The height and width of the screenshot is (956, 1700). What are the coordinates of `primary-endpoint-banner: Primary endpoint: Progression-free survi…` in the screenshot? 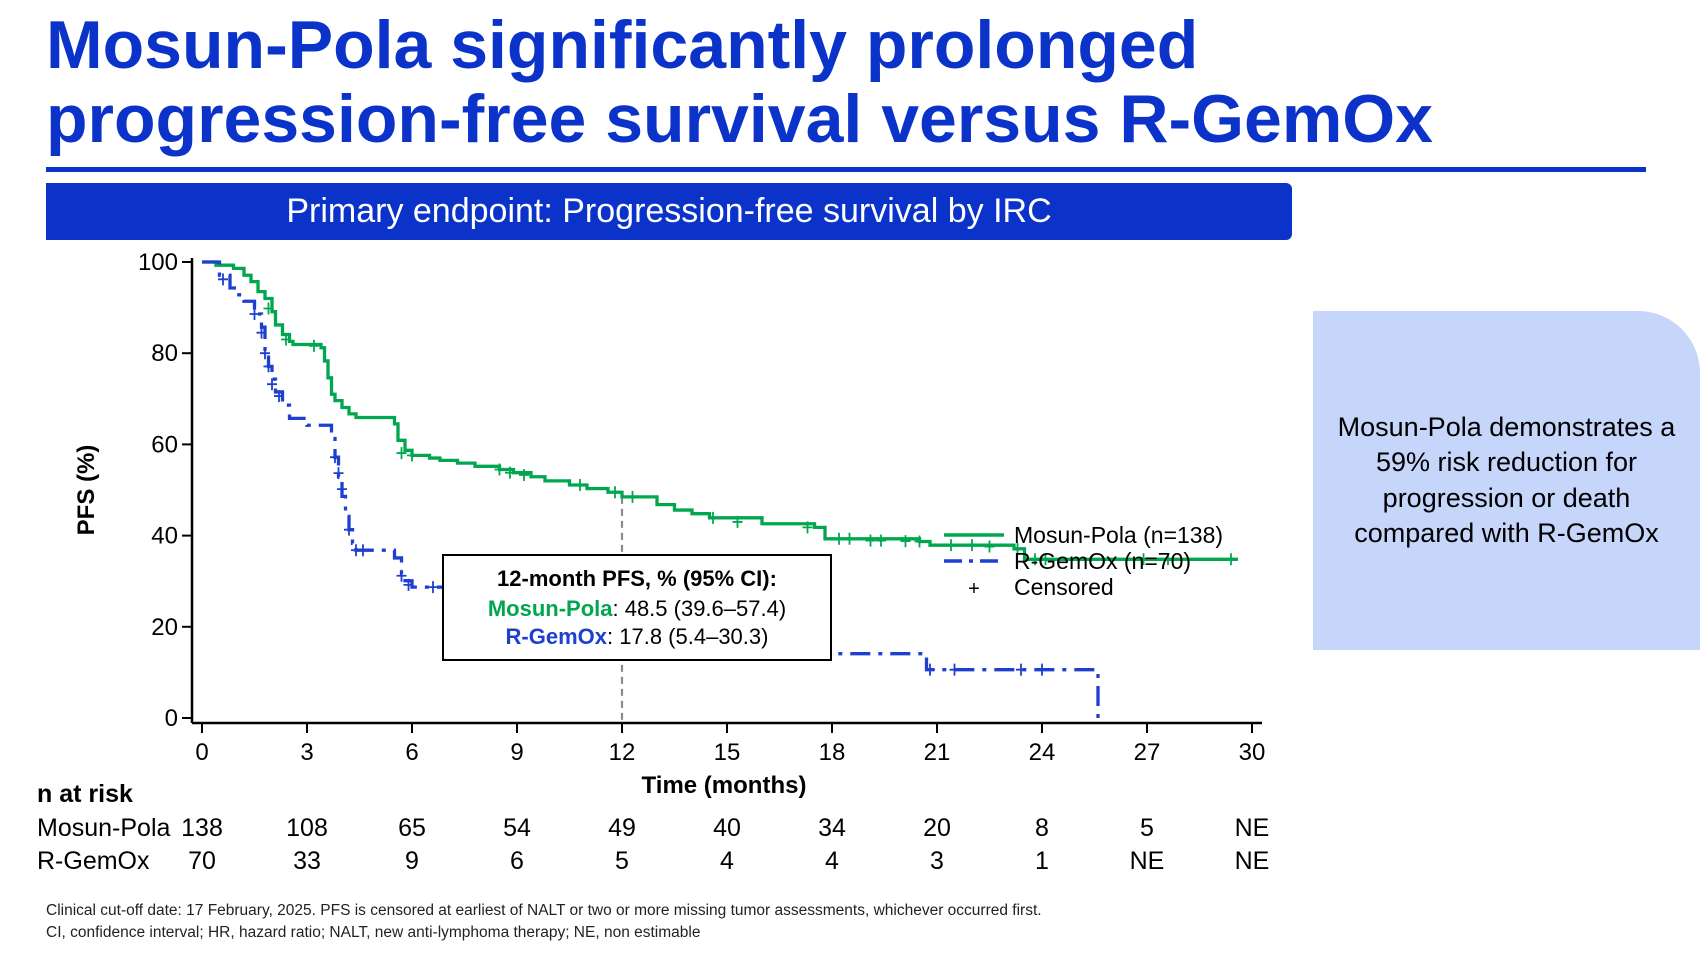 It's located at (669, 211).